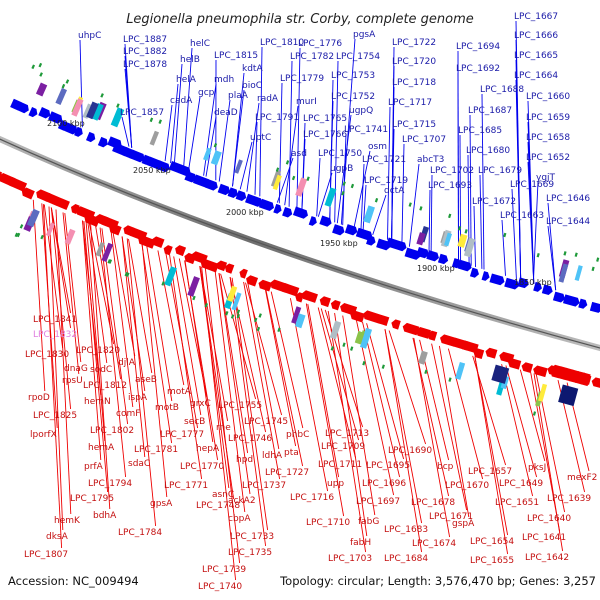  Describe the element at coordinates (325, 119) in the screenshot. I see `gene-label: LPC_1765` at that location.